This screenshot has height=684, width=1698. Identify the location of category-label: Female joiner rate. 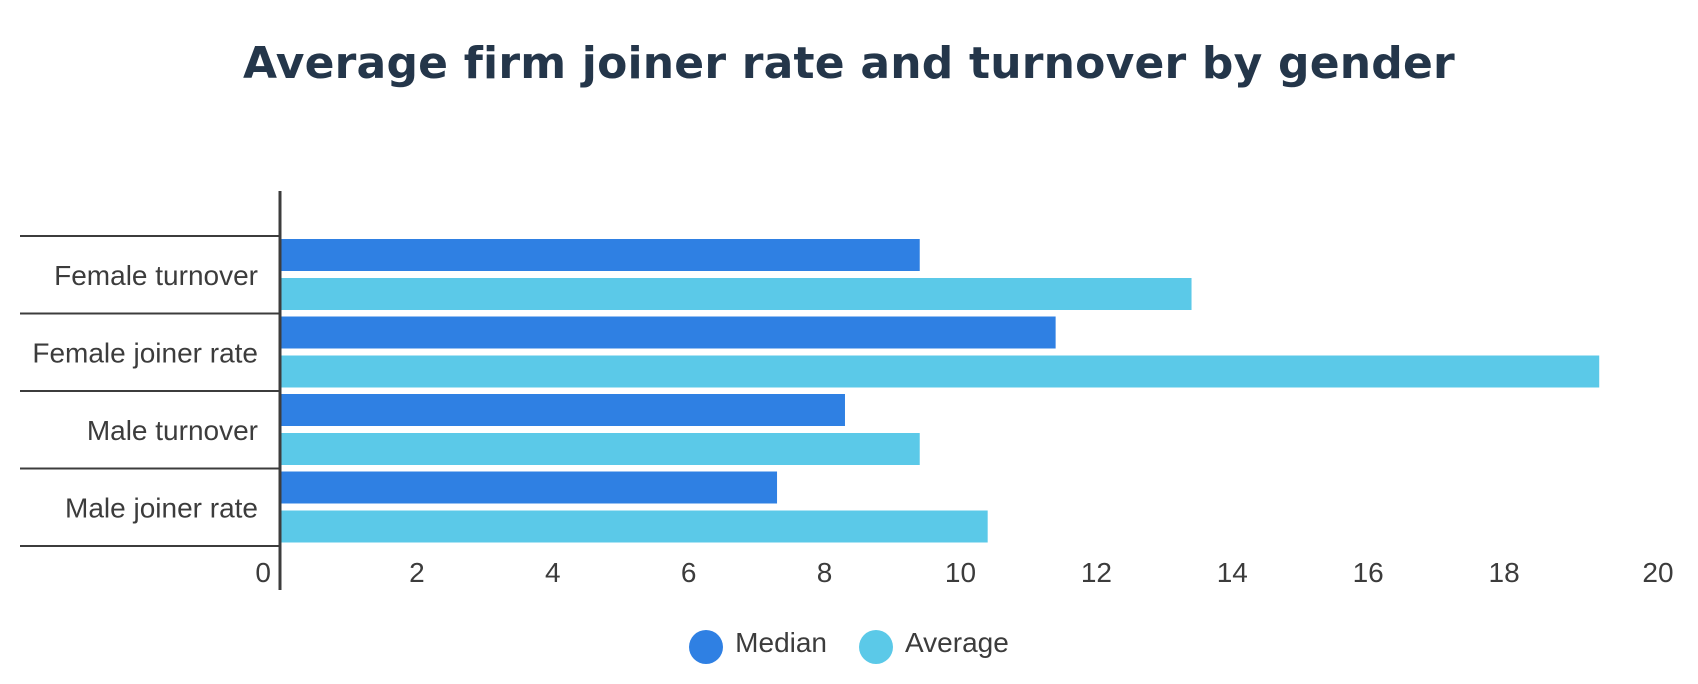
(145, 352).